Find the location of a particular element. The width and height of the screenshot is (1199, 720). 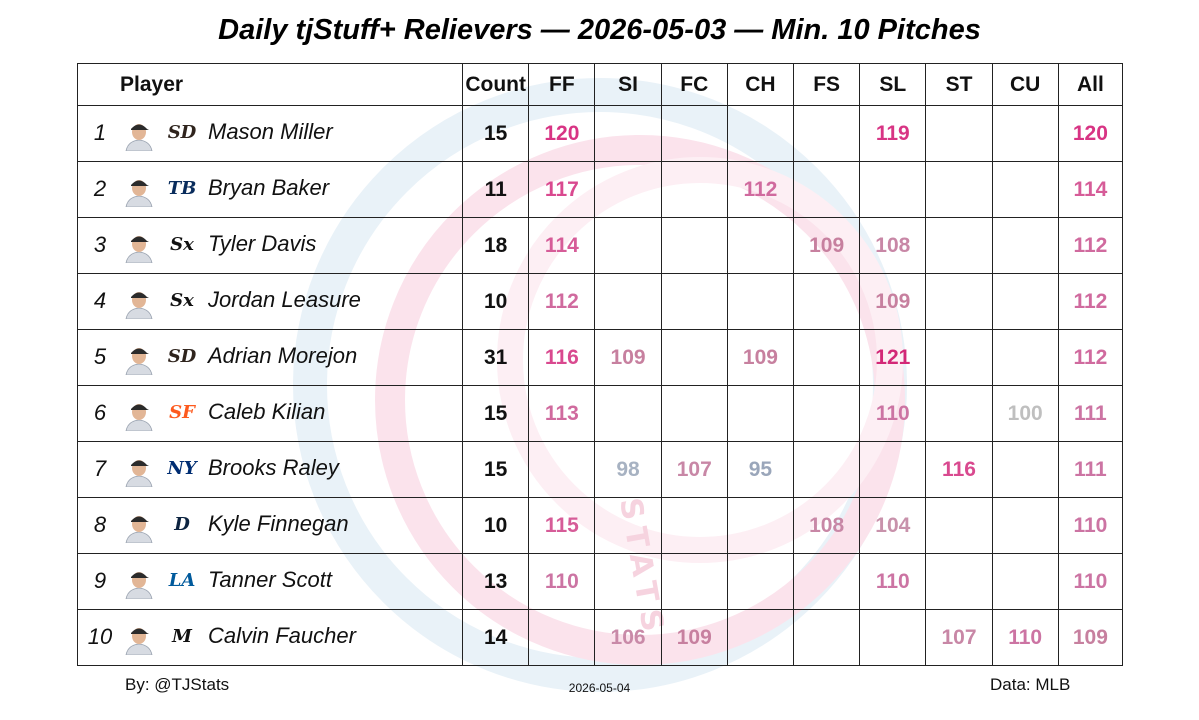

value-cell-si: 98 is located at coordinates (628, 469).